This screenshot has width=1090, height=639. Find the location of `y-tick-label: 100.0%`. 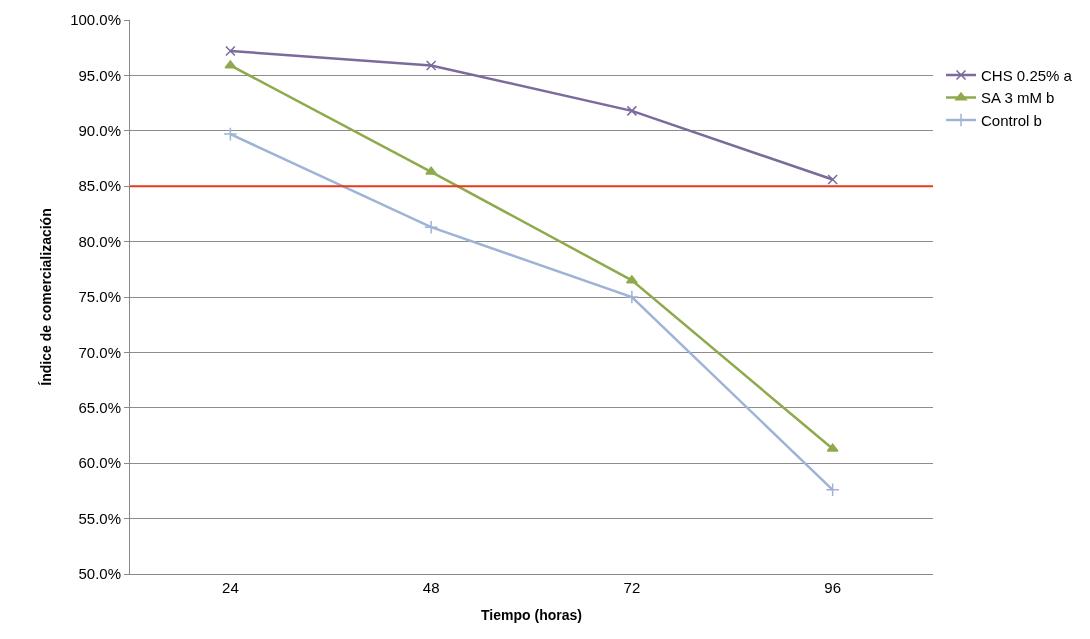

y-tick-label: 100.0% is located at coordinates (95, 20).